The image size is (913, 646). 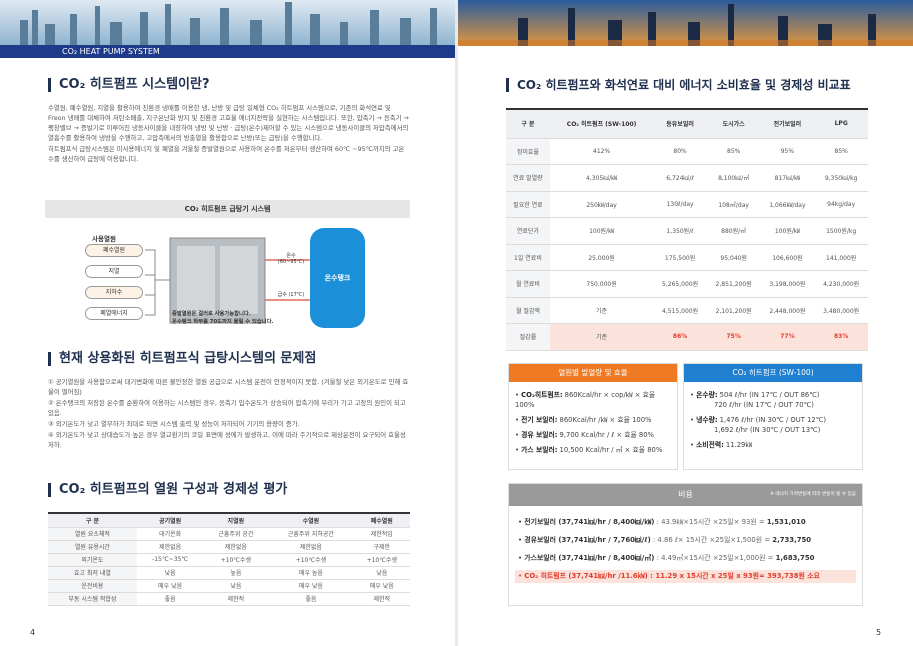 What do you see at coordinates (104, 239) in the screenshot?
I see `source-title: 사용열원` at bounding box center [104, 239].